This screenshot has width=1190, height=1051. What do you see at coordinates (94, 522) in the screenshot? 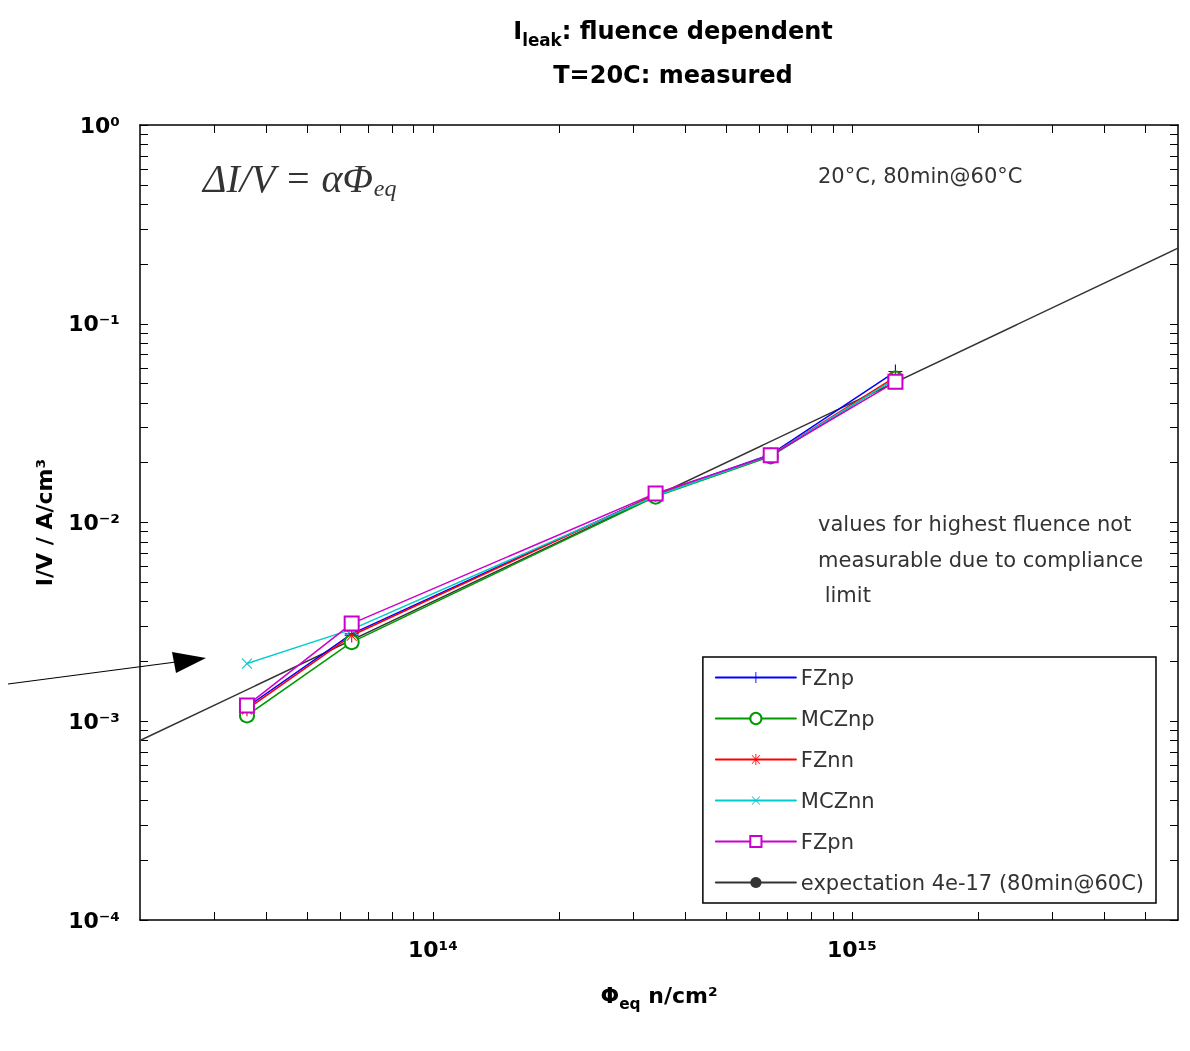
I see `y-tick-label: 10⁻²` at bounding box center [94, 522].